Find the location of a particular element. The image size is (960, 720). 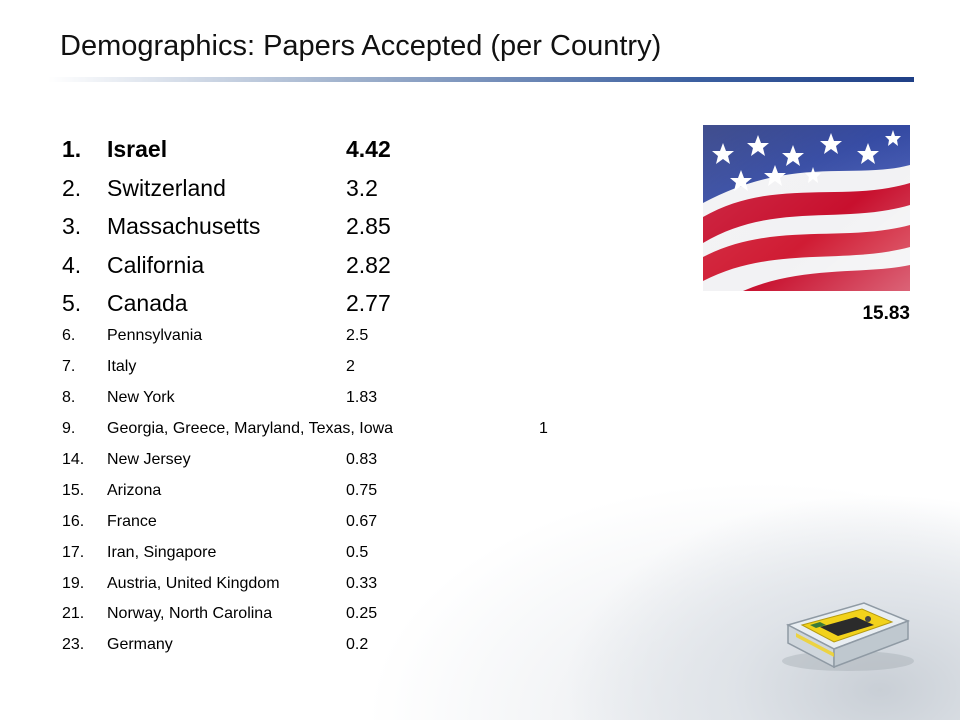

list-item-value: 2.82 is located at coordinates (368, 265).